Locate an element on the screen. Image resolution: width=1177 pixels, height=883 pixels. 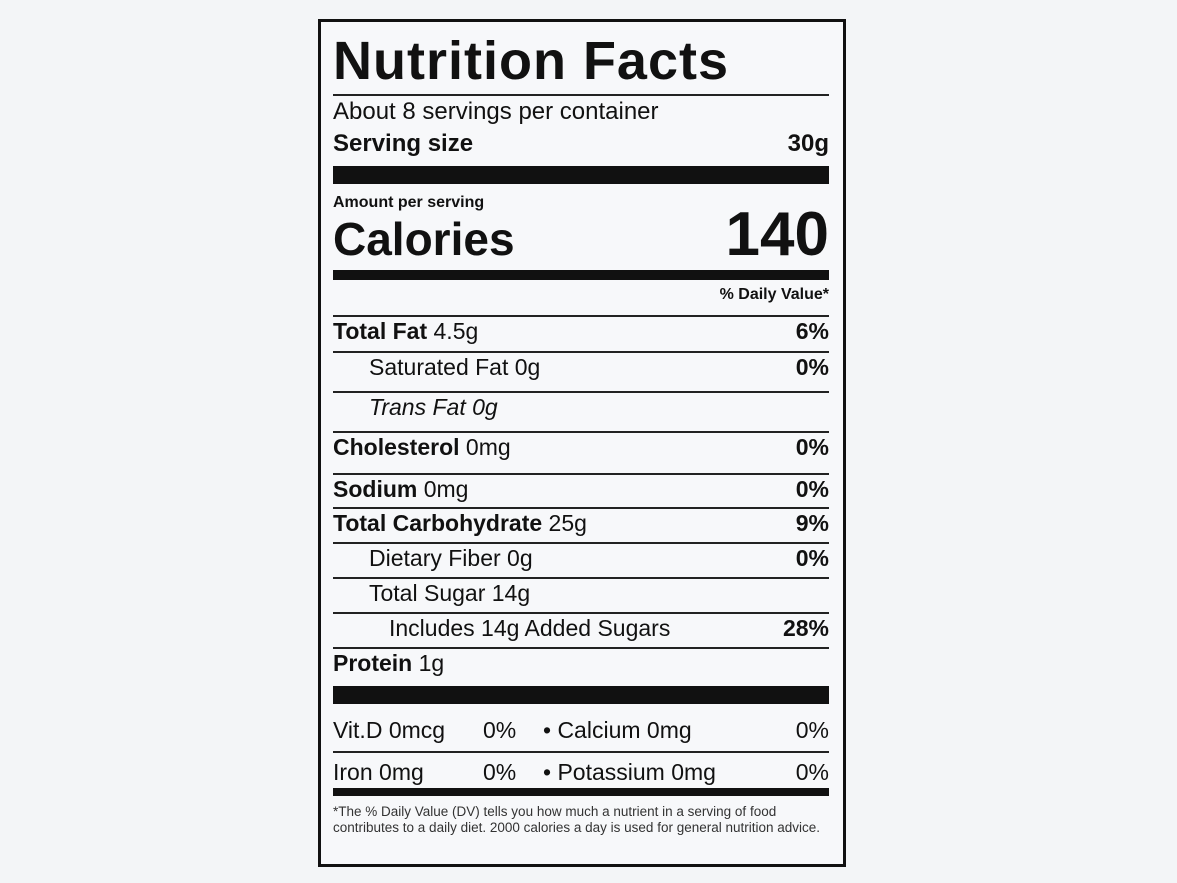
calories-value: 140 is located at coordinates (777, 234).